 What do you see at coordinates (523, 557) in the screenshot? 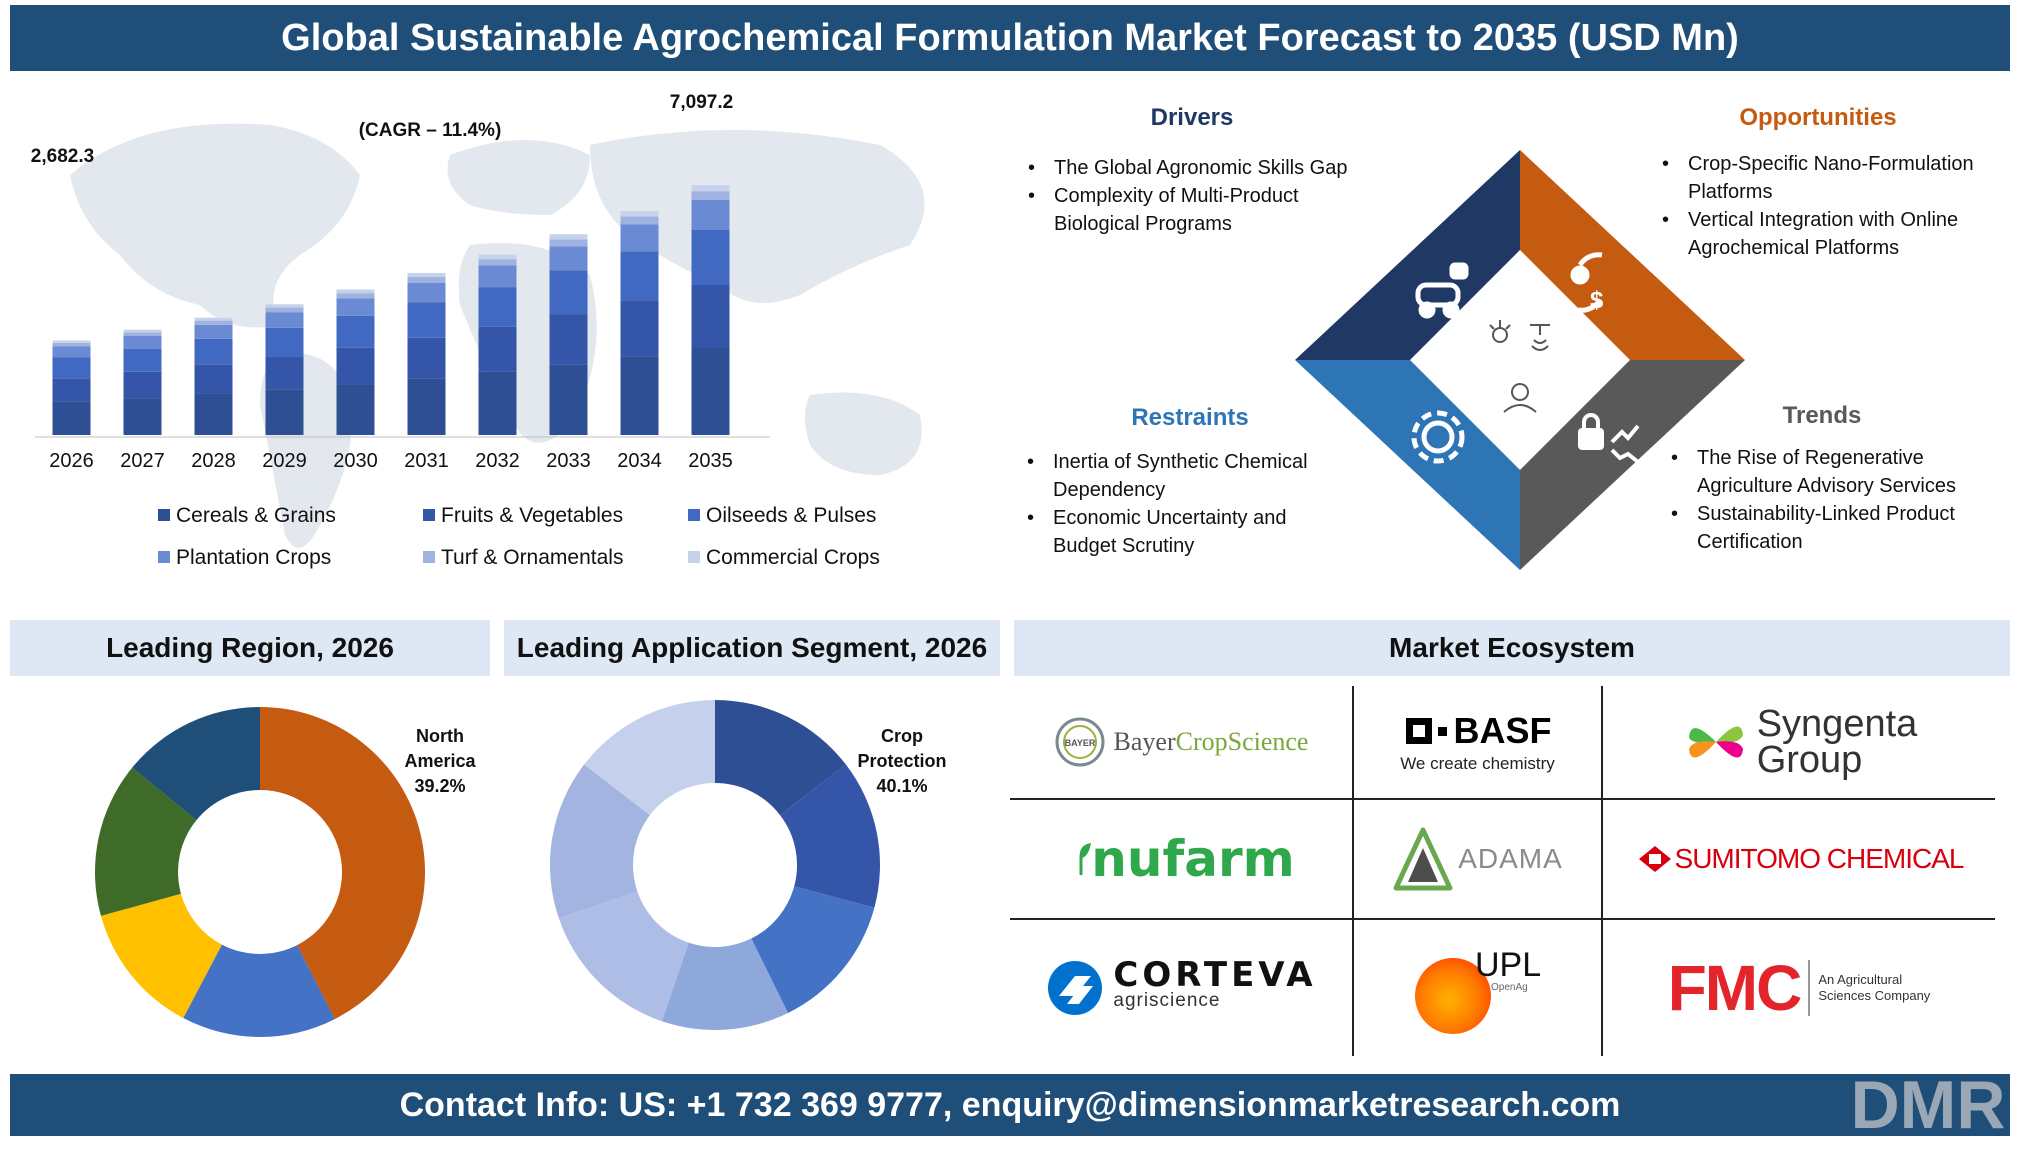
I see `legend-item: Turf & Ornamentals` at bounding box center [523, 557].